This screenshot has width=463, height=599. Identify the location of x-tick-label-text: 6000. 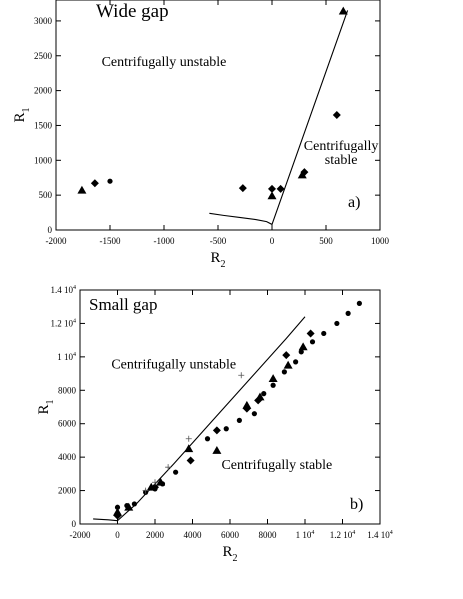
(230, 535).